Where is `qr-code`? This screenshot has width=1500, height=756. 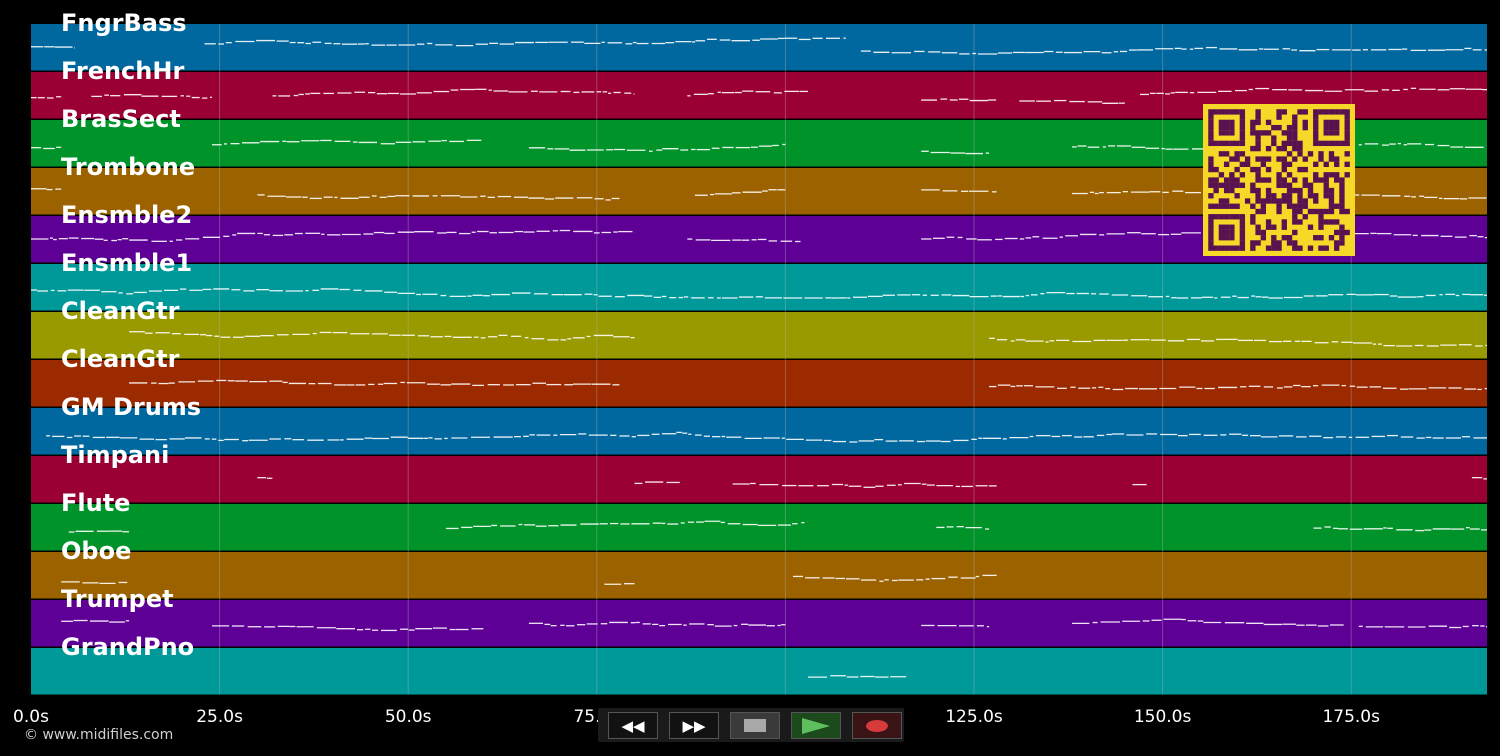 qr-code is located at coordinates (1279, 180).